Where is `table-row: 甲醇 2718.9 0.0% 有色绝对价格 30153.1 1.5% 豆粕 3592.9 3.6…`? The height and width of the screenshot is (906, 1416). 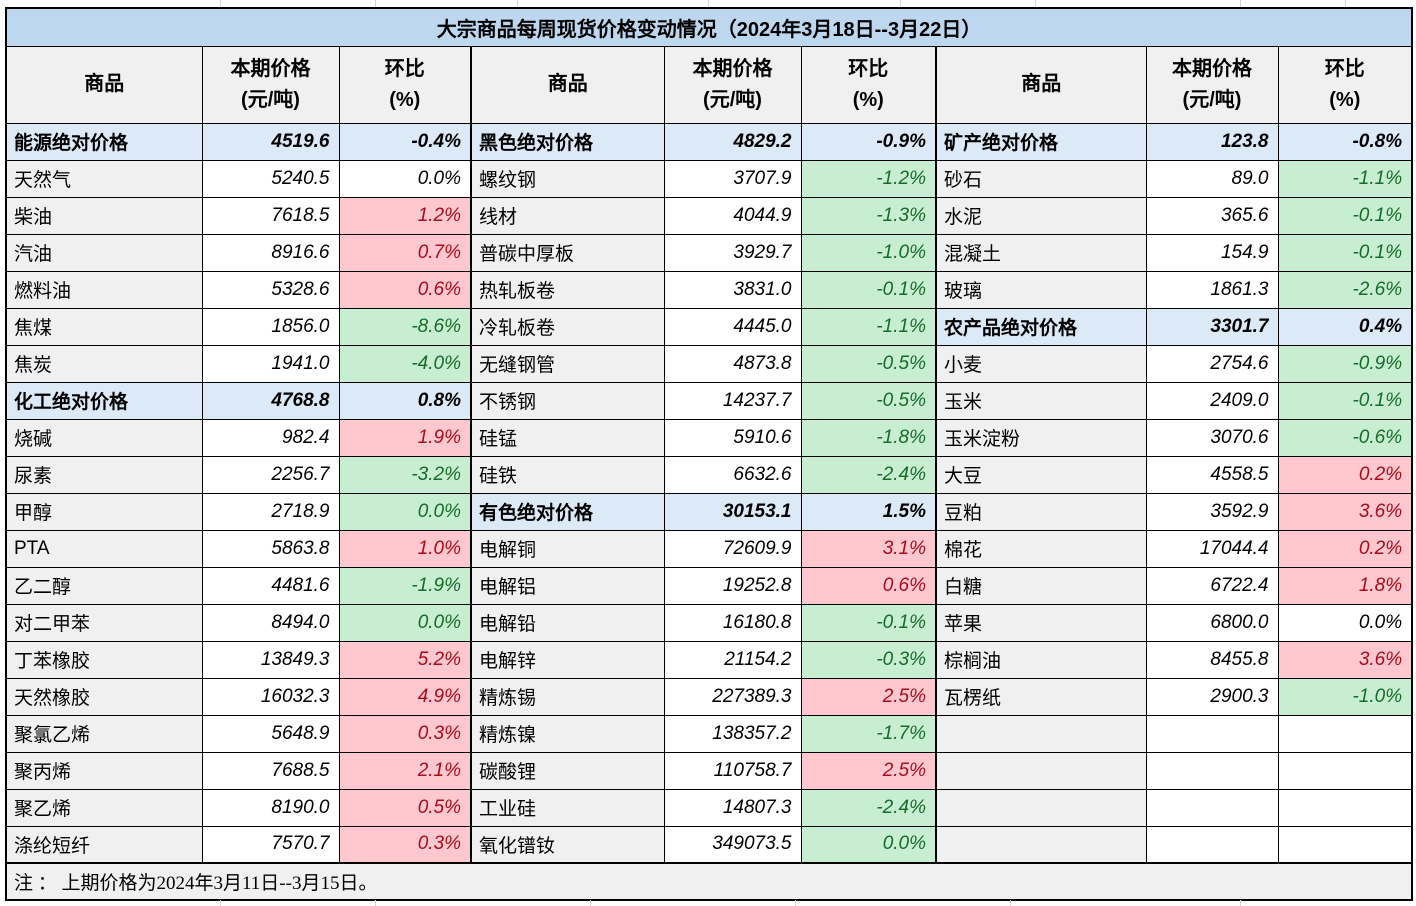
table-row: 甲醇 2718.9 0.0% 有色绝对价格 30153.1 1.5% 豆粕 3592.9 3.6… is located at coordinates (709, 511).